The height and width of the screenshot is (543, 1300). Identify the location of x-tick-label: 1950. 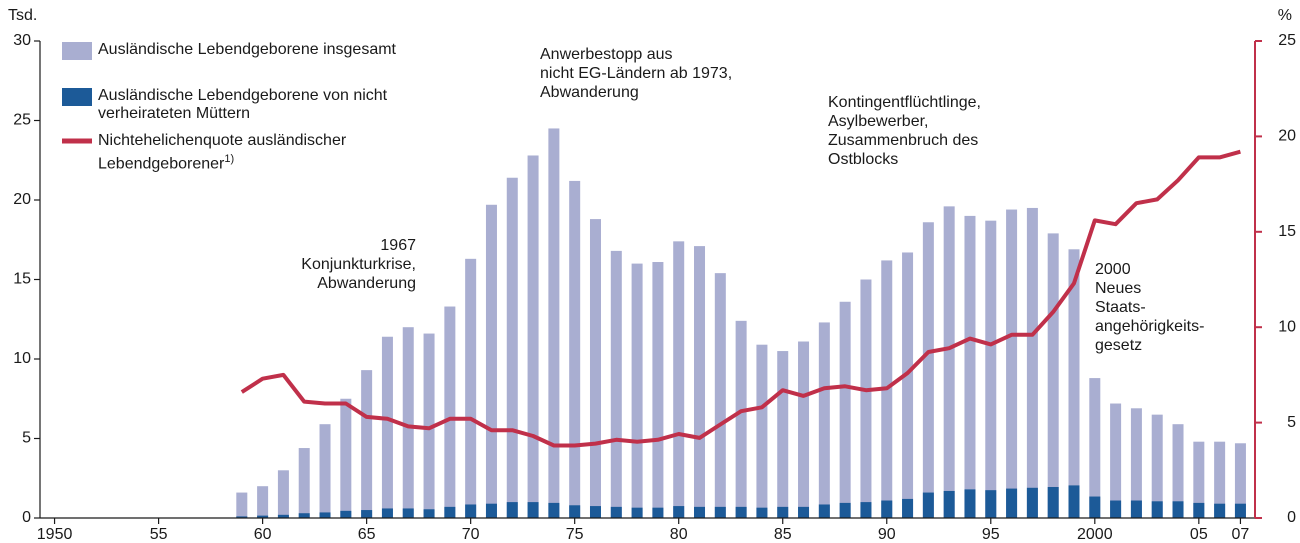
(55, 534).